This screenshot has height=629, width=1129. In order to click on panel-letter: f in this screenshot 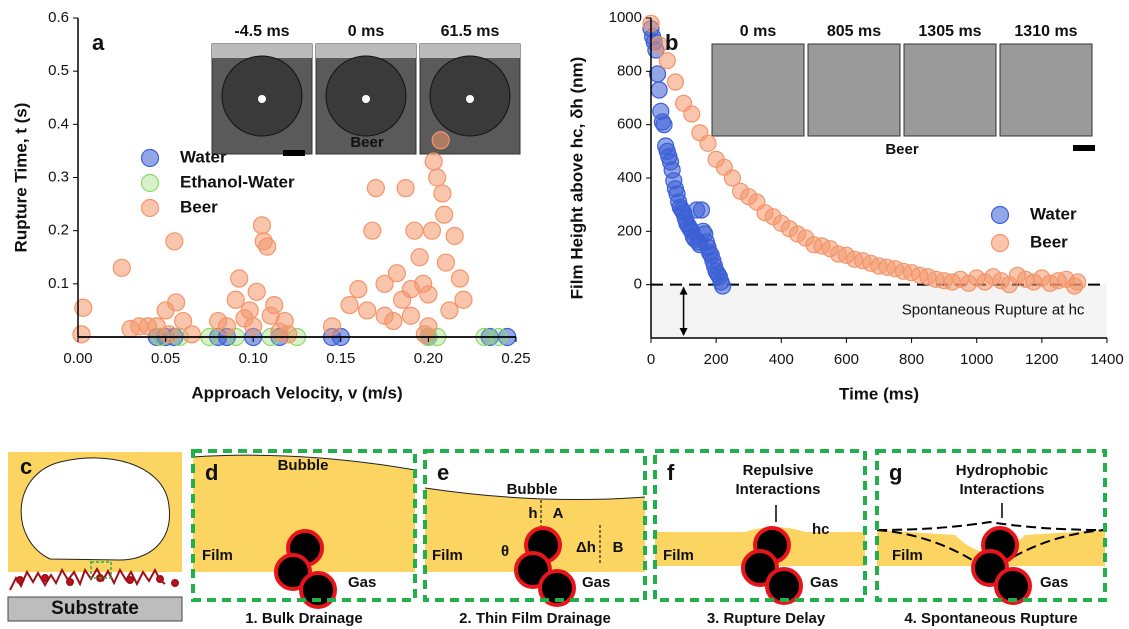, I will do `click(671, 472)`.